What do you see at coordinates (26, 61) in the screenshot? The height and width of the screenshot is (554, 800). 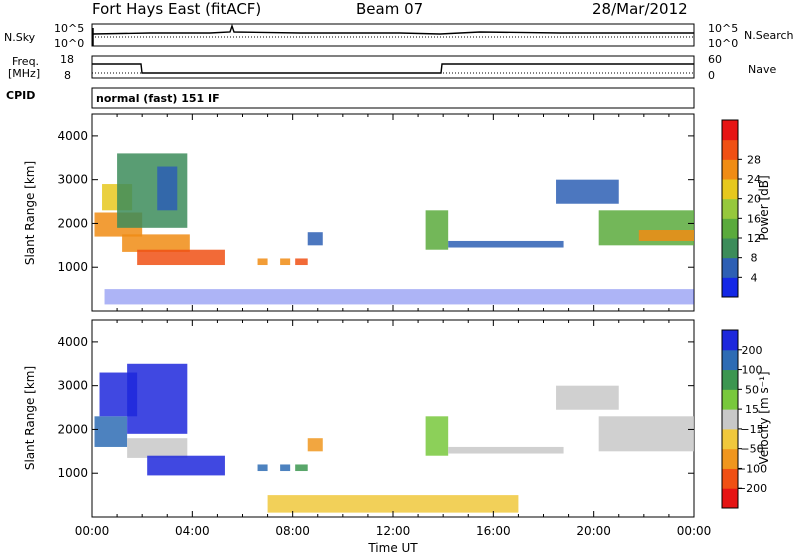 I see `freq-label: Freq.` at bounding box center [26, 61].